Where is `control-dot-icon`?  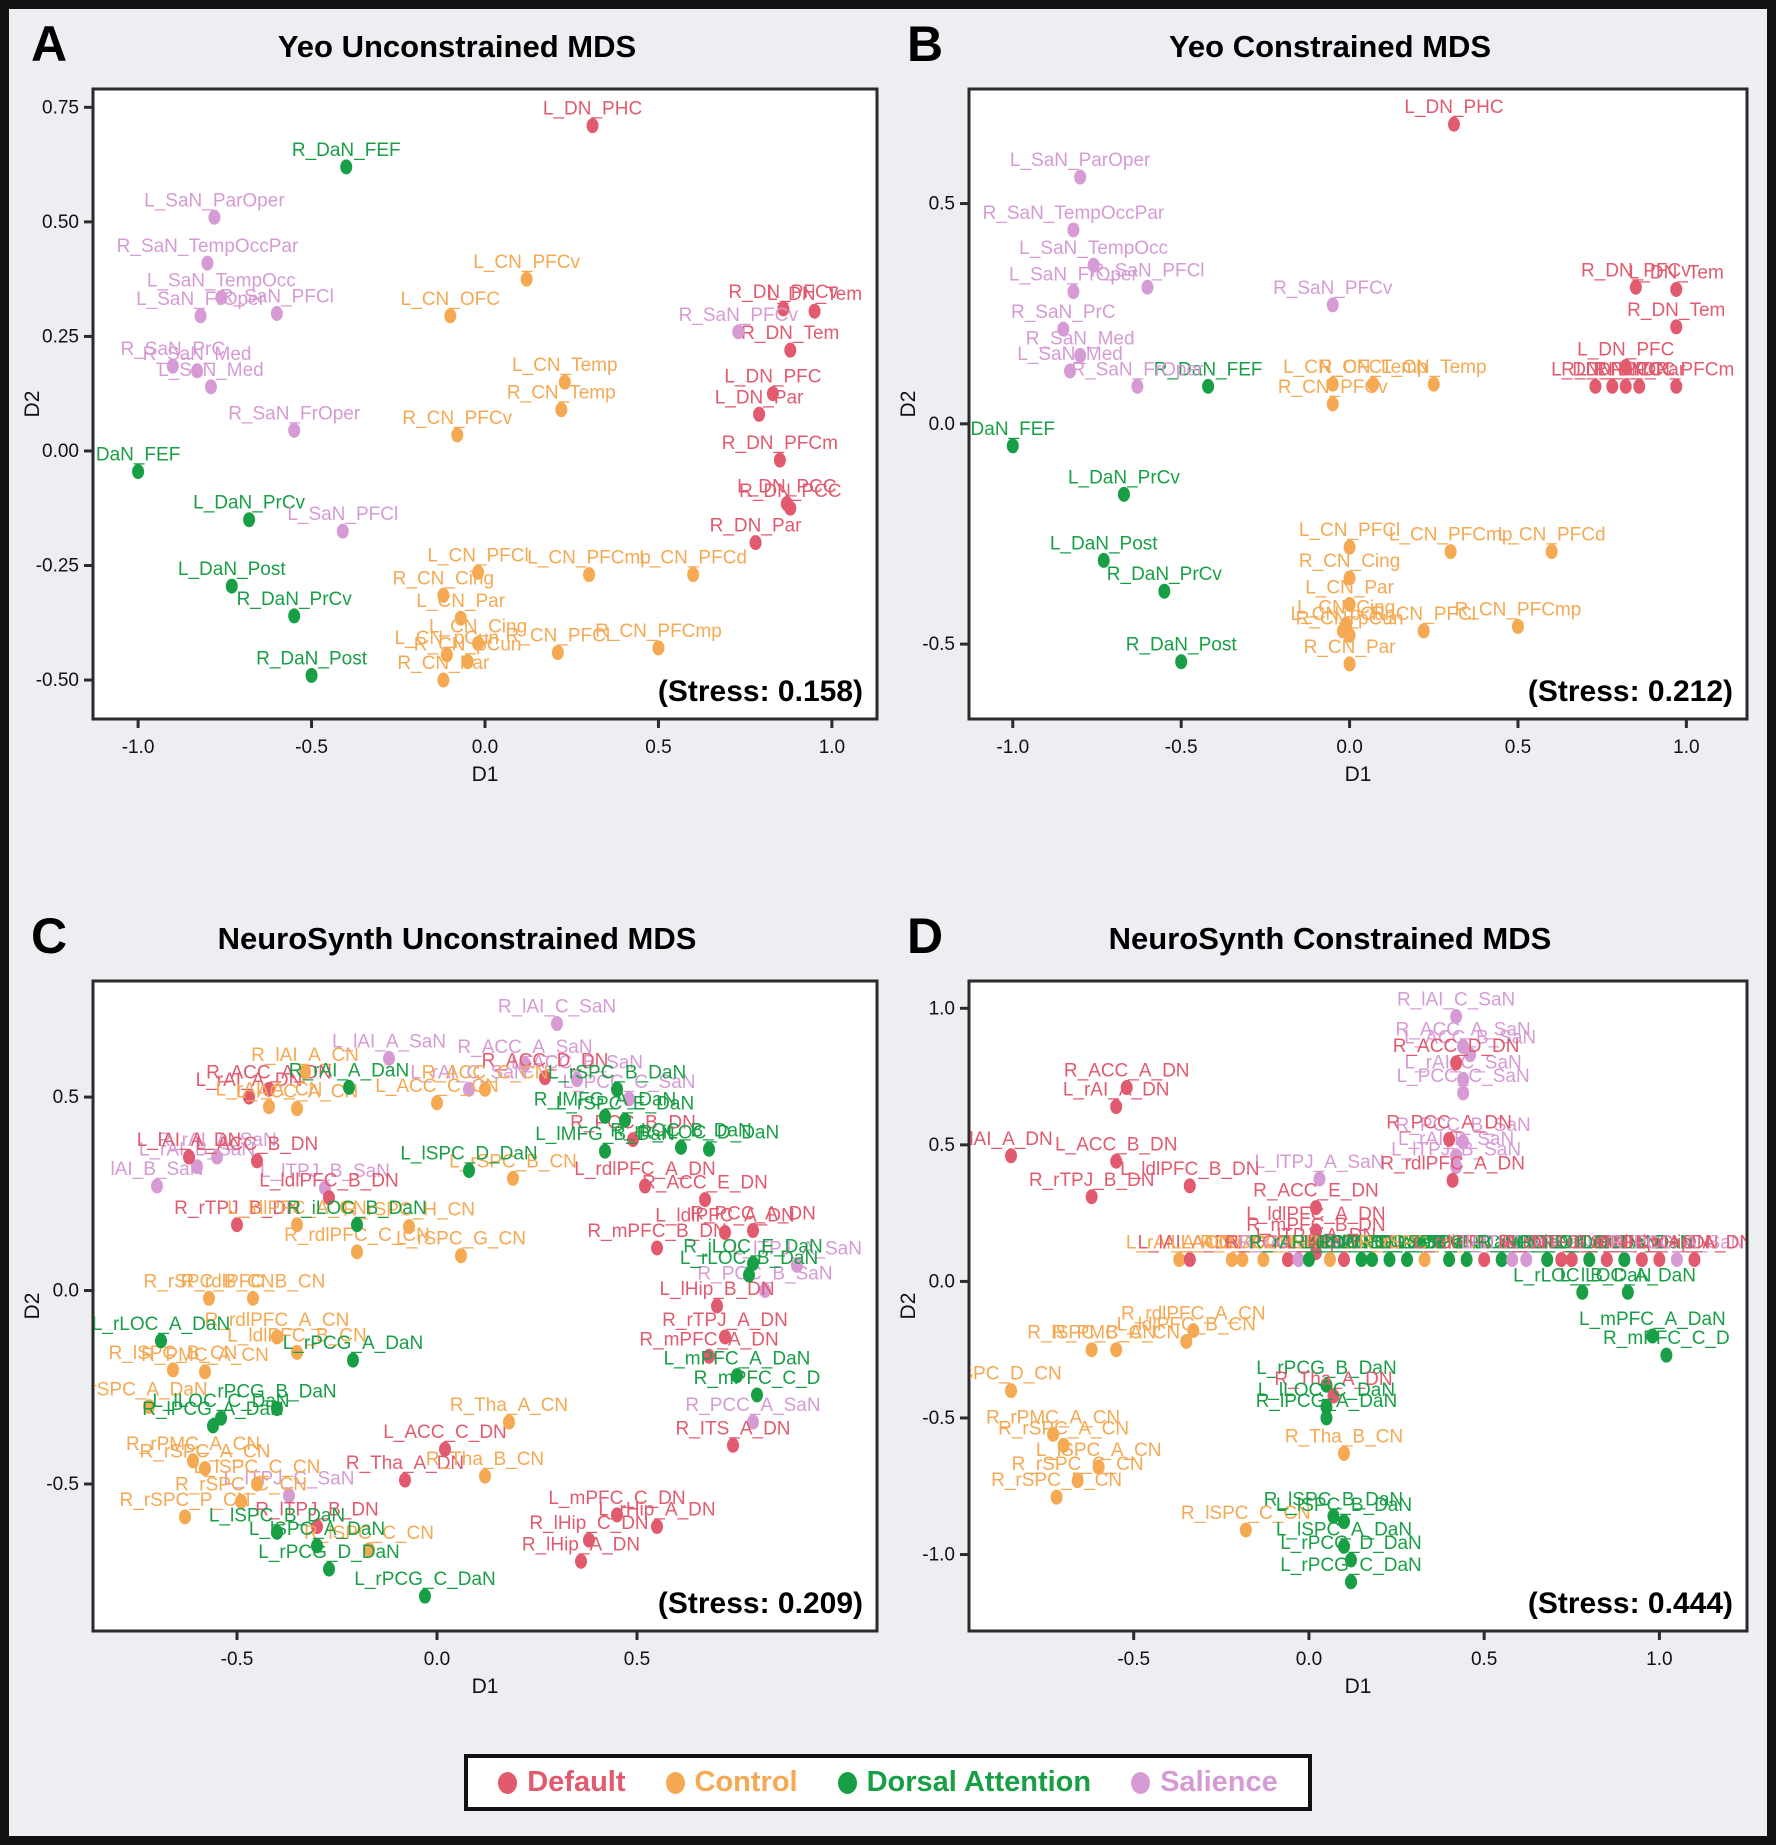
control-dot-icon is located at coordinates (675, 1782).